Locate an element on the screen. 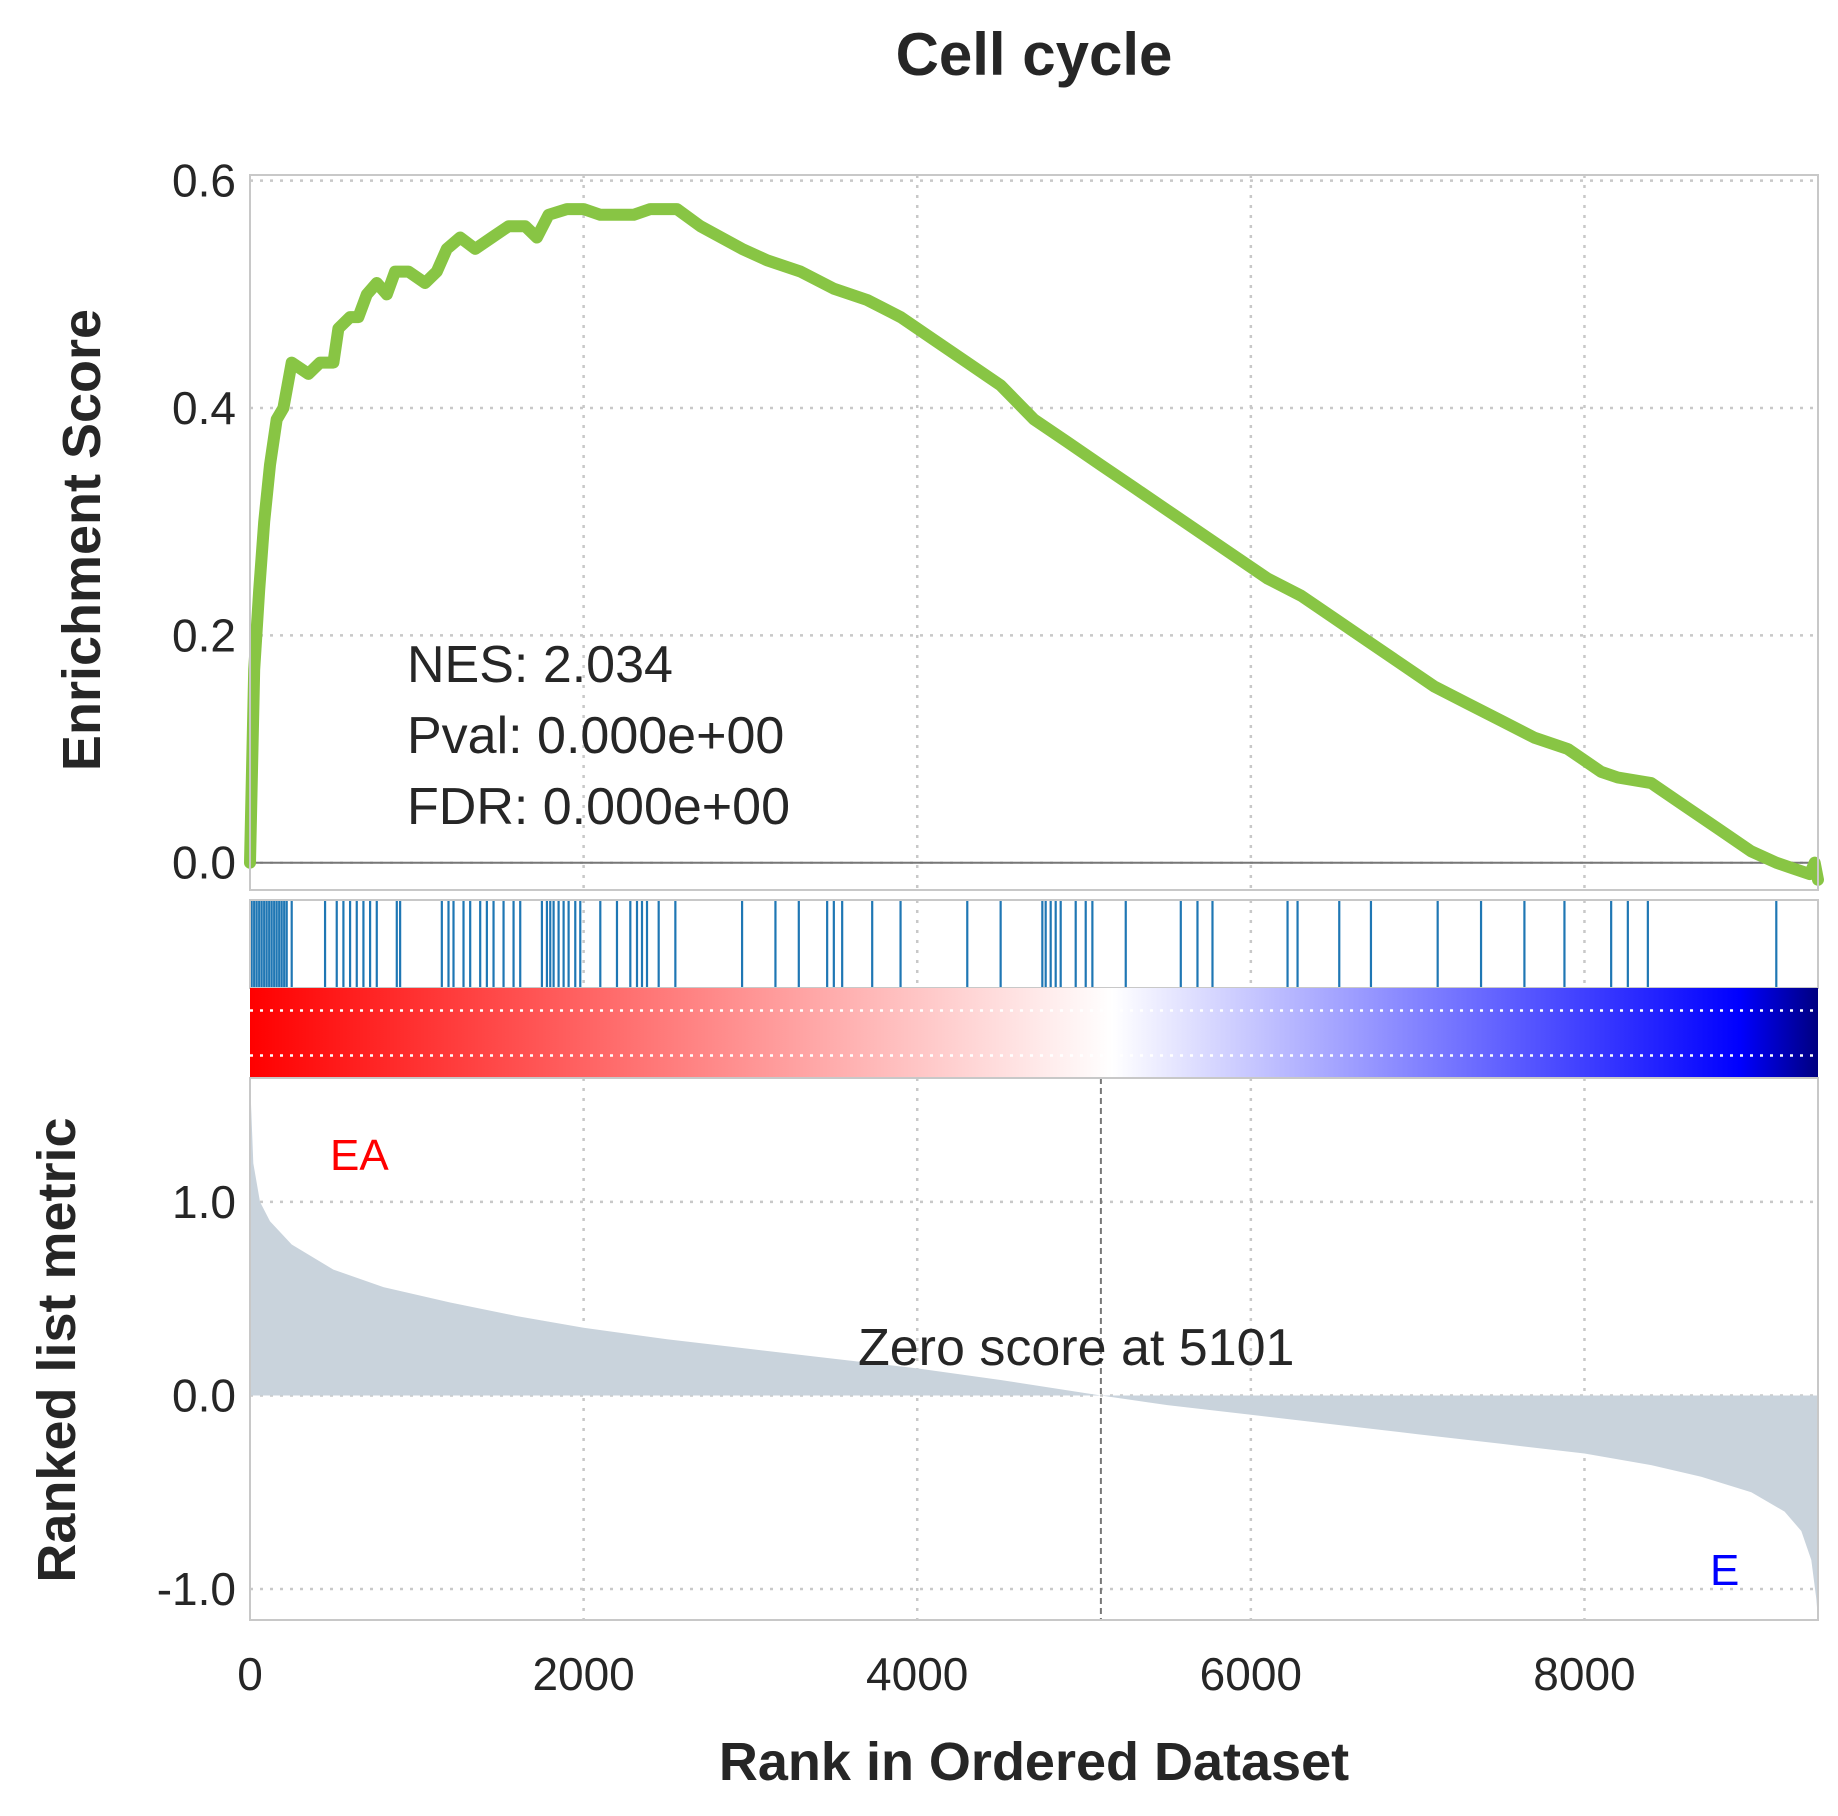  rk-y-axis-label: Ranked list metric is located at coordinates (57, 1349).